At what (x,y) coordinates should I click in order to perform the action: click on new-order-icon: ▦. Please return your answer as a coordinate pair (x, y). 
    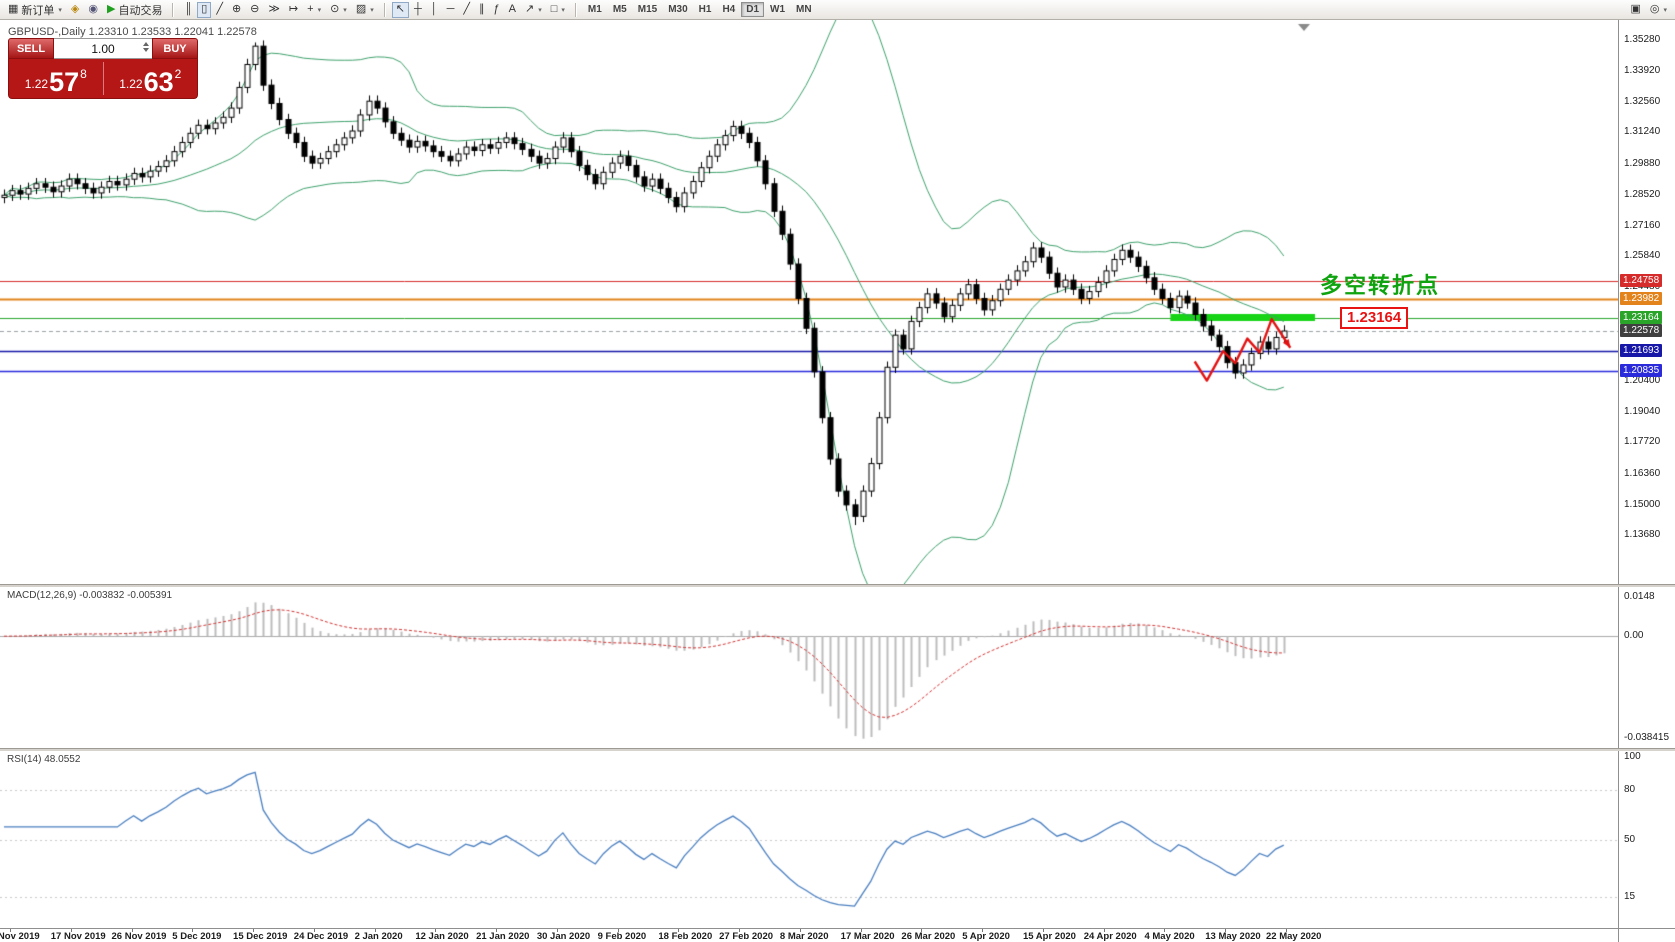
    Looking at the image, I should click on (13, 9).